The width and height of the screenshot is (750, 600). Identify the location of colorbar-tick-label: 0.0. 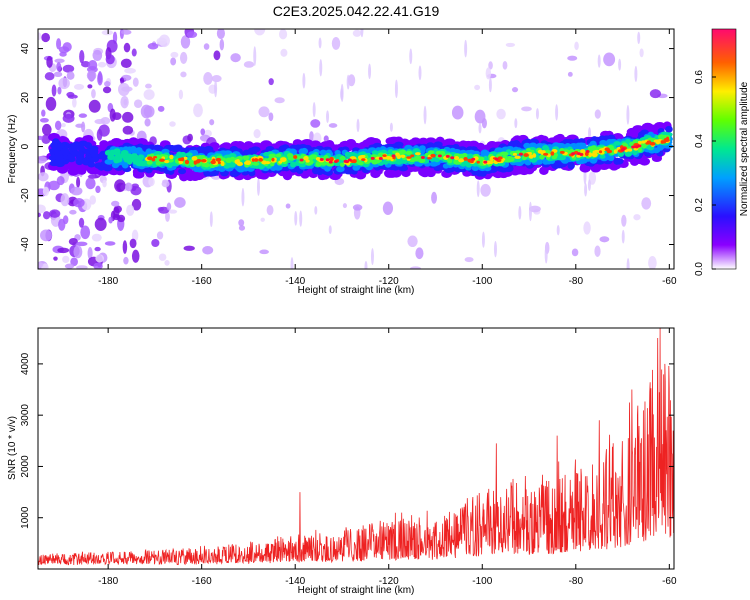
(699, 269).